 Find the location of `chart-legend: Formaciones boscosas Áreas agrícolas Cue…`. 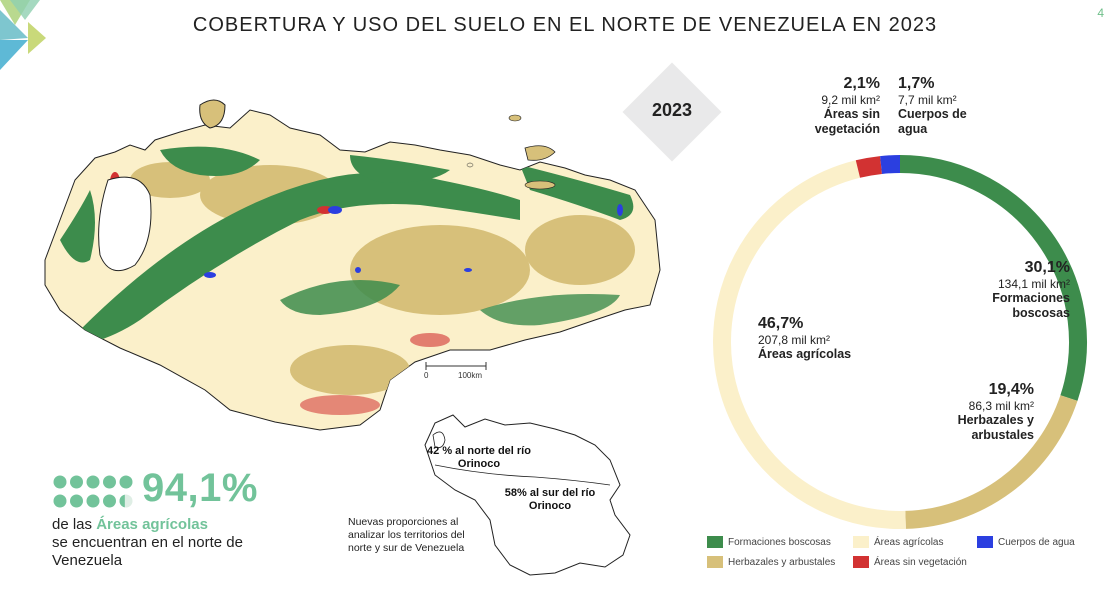

chart-legend: Formaciones boscosas Áreas agrícolas Cue… is located at coordinates (905, 556).